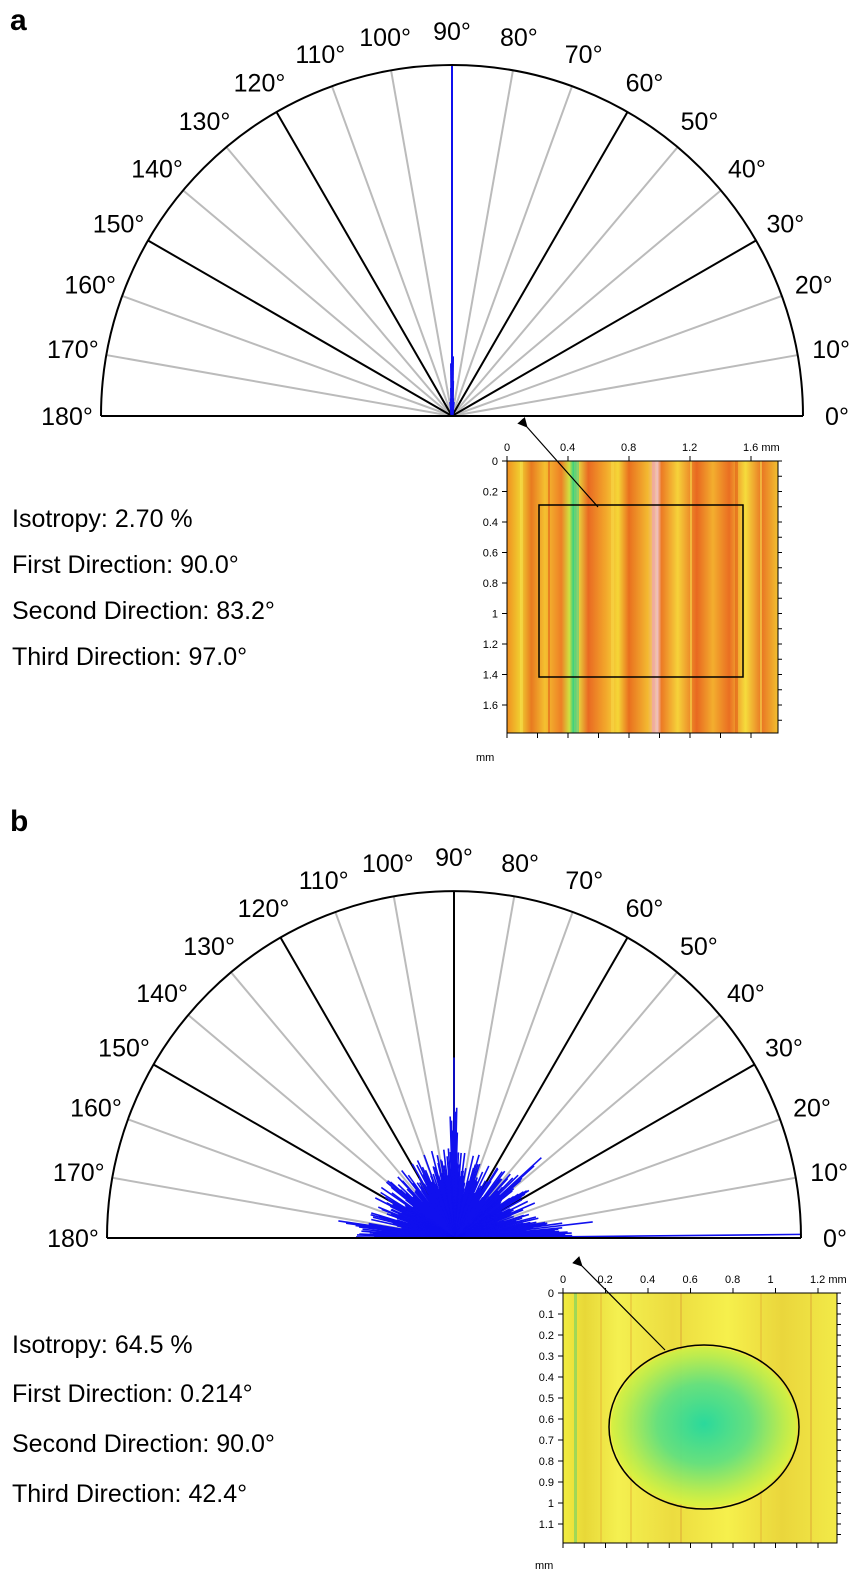 The height and width of the screenshot is (1573, 853). I want to click on y-tick-label: 0.1, so click(546, 1315).